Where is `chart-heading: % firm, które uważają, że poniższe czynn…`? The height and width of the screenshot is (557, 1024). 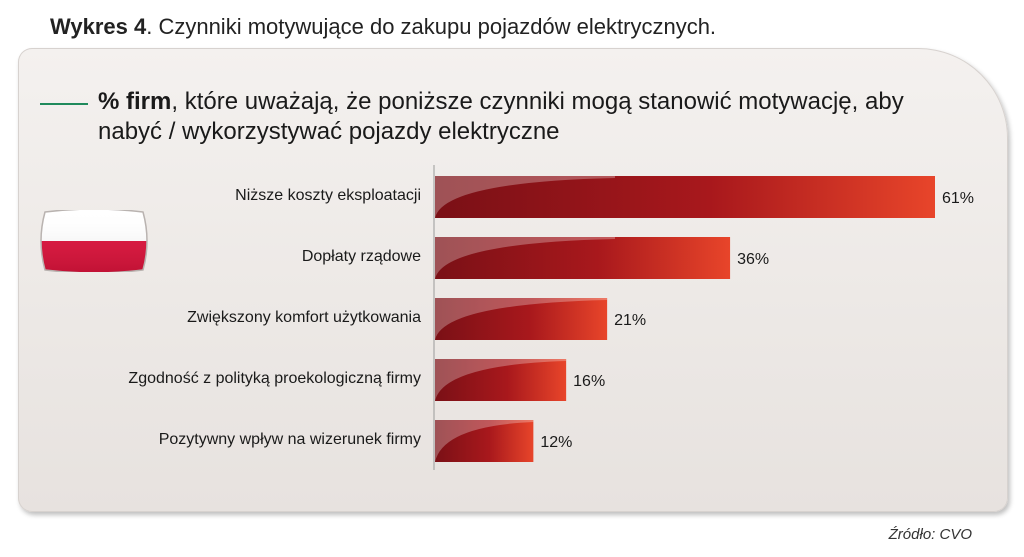 chart-heading: % firm, które uważają, że poniższe czynn… is located at coordinates (508, 117).